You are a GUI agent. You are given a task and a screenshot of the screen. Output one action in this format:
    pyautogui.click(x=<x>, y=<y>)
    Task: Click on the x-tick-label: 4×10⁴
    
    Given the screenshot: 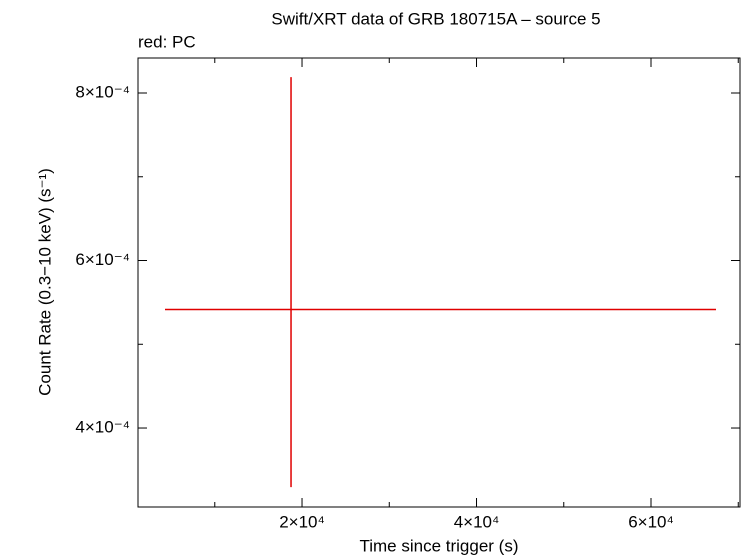 What is the action you would take?
    pyautogui.click(x=477, y=521)
    